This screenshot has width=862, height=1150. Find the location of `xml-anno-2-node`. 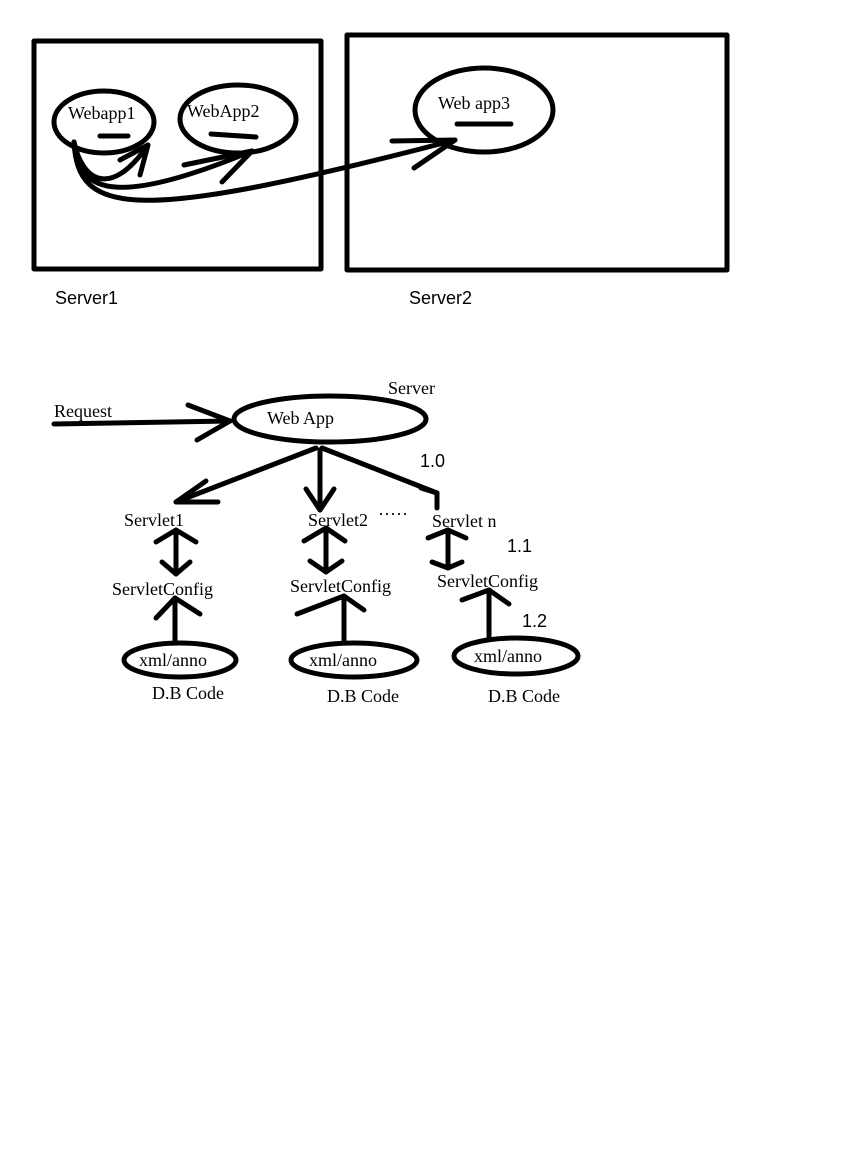

xml-anno-2-node is located at coordinates (354, 660).